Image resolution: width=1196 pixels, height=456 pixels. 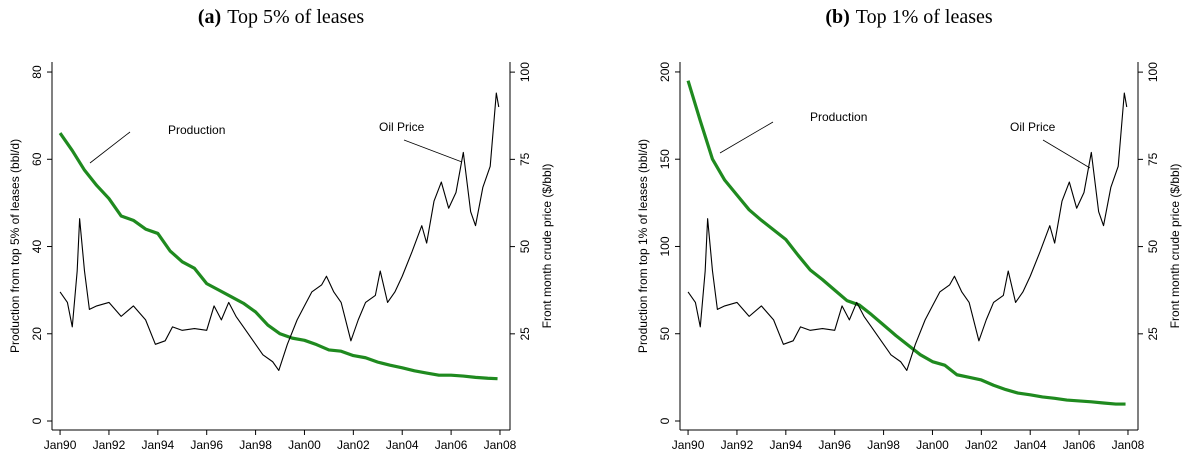 What do you see at coordinates (837, 17) in the screenshot?
I see `panel-label: (b)` at bounding box center [837, 17].